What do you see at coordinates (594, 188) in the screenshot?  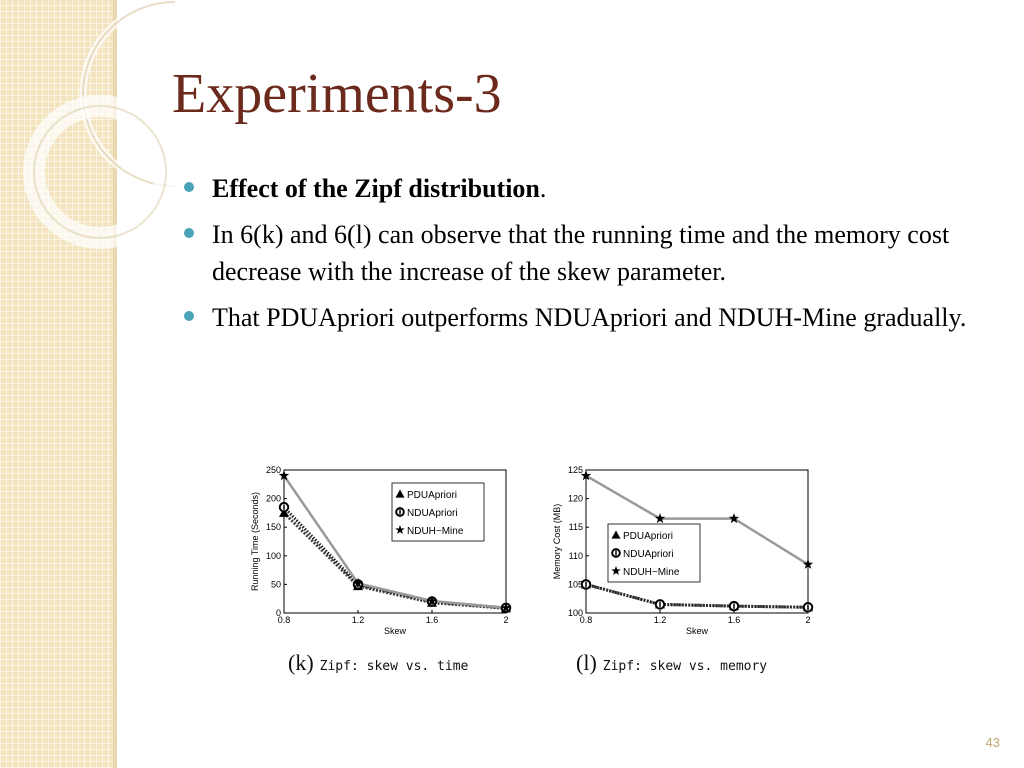 I see `bullet-item: Effect of the Zipf distribution.` at bounding box center [594, 188].